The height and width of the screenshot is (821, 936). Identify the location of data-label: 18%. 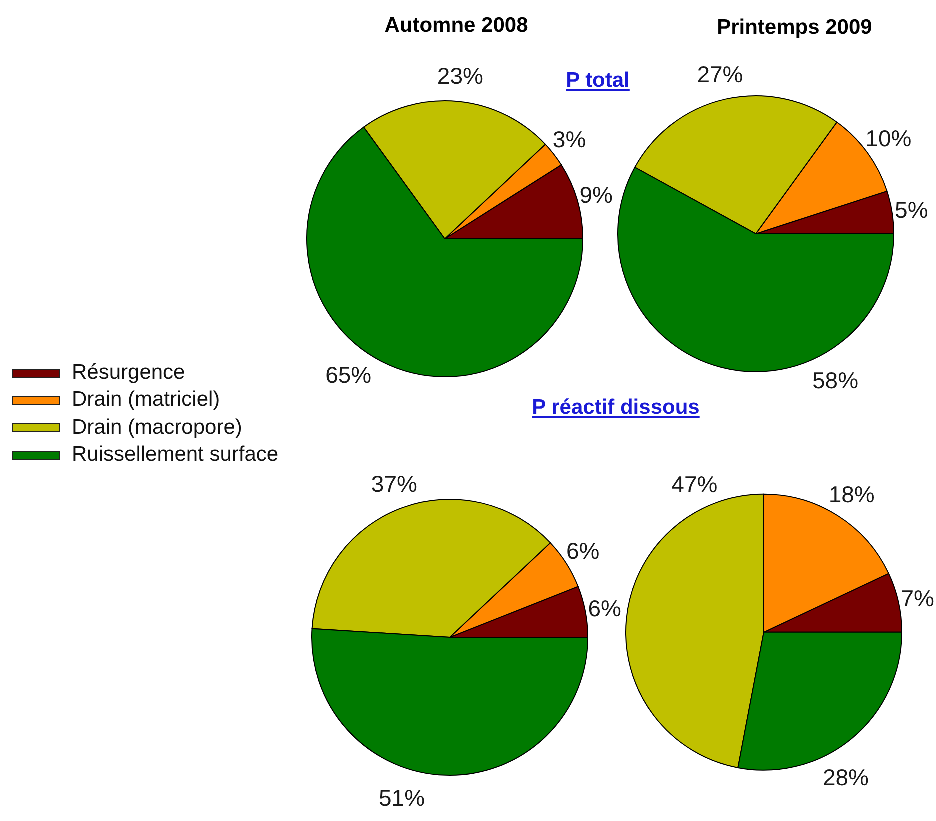
(851, 495).